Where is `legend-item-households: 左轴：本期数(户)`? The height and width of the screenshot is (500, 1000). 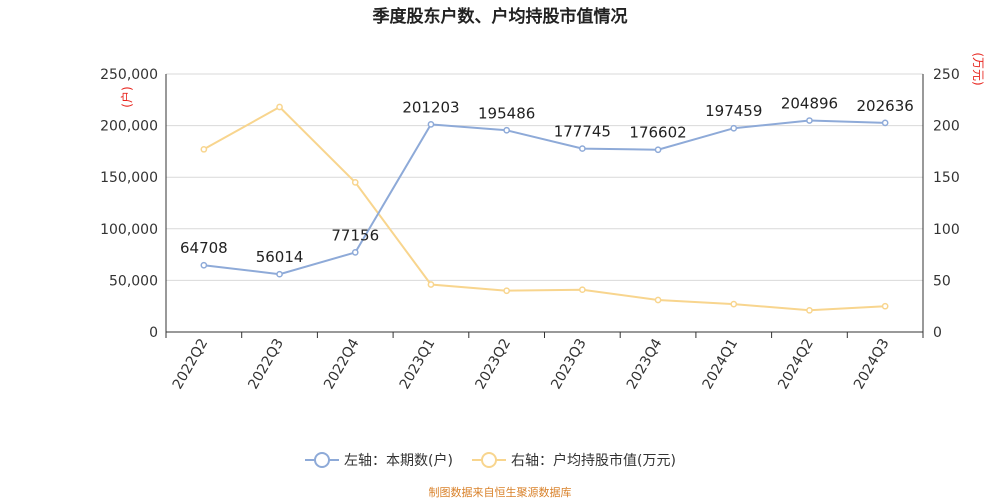
legend-item-households: 左轴：本期数(户) is located at coordinates (379, 460).